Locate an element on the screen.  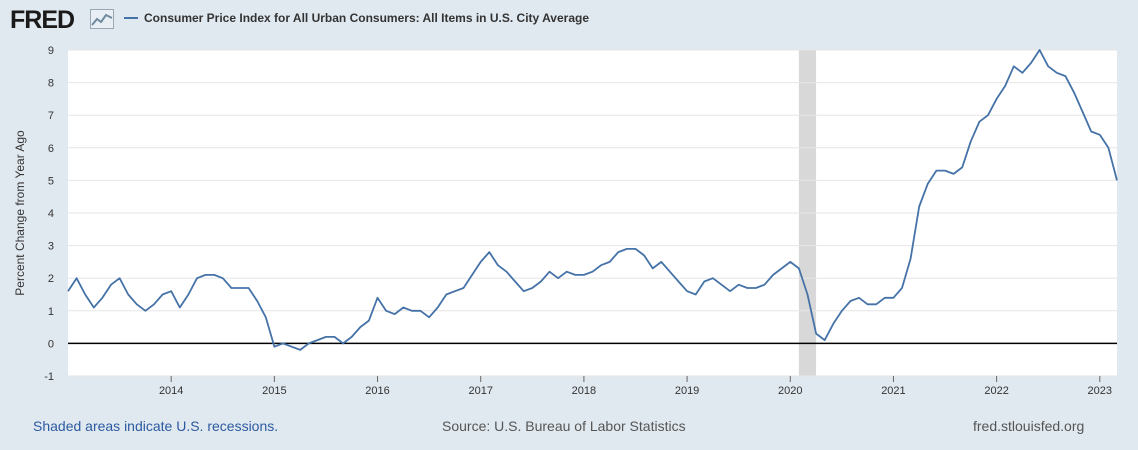
fred-logo: FRED is located at coordinates (42, 20).